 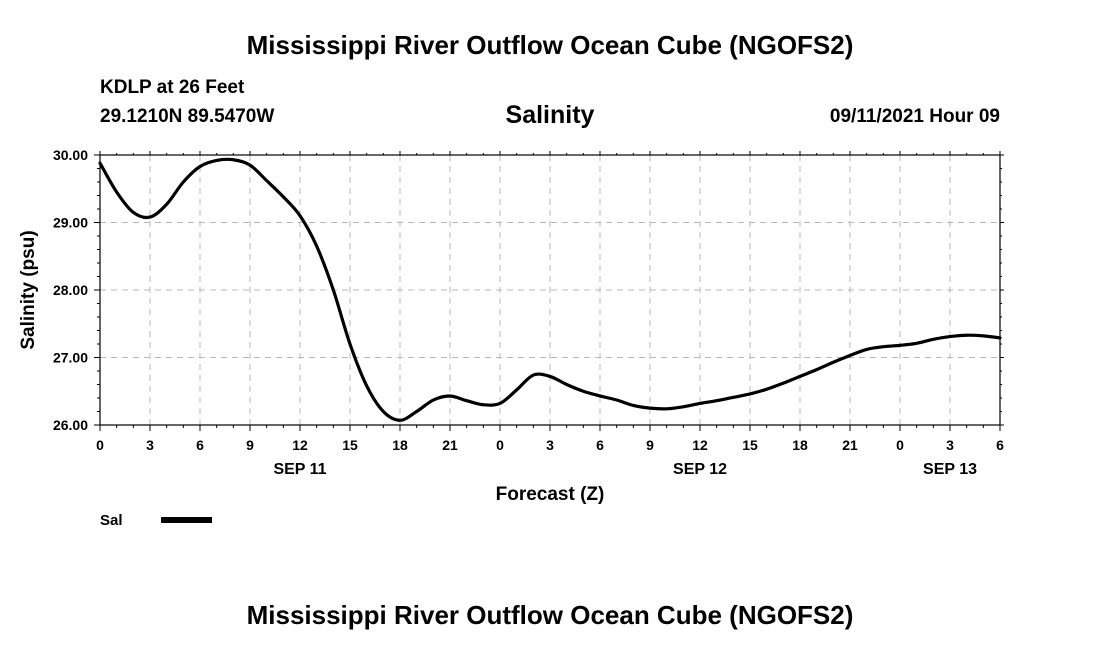 What do you see at coordinates (172, 87) in the screenshot?
I see `station-label: KDLP at 26 Feet` at bounding box center [172, 87].